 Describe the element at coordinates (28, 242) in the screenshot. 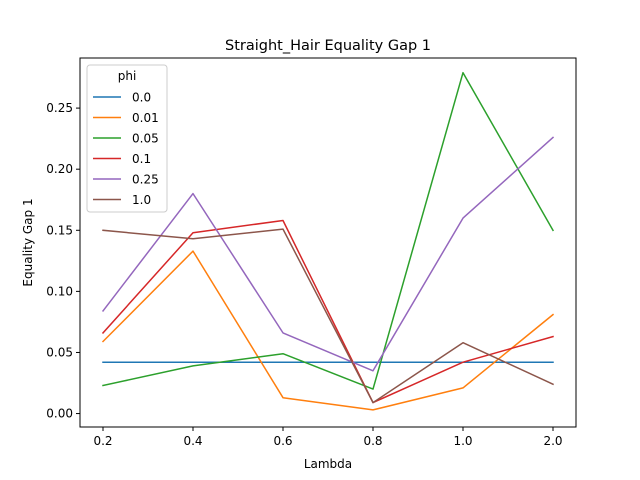

I see `y-axis-label: Equality Gap 1` at that location.